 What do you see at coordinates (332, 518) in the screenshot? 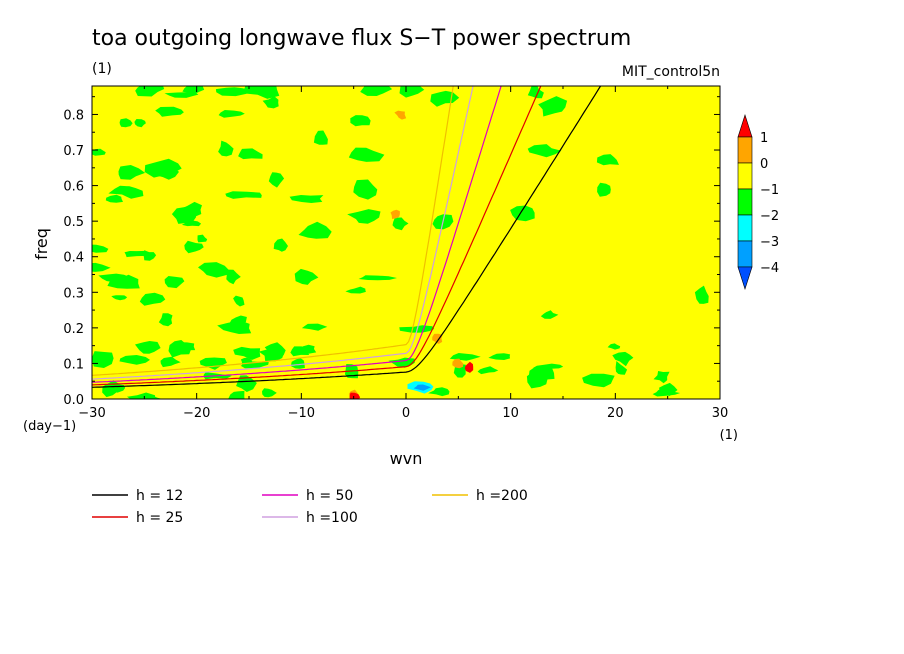
I see `legend-label: h =100` at bounding box center [332, 518].